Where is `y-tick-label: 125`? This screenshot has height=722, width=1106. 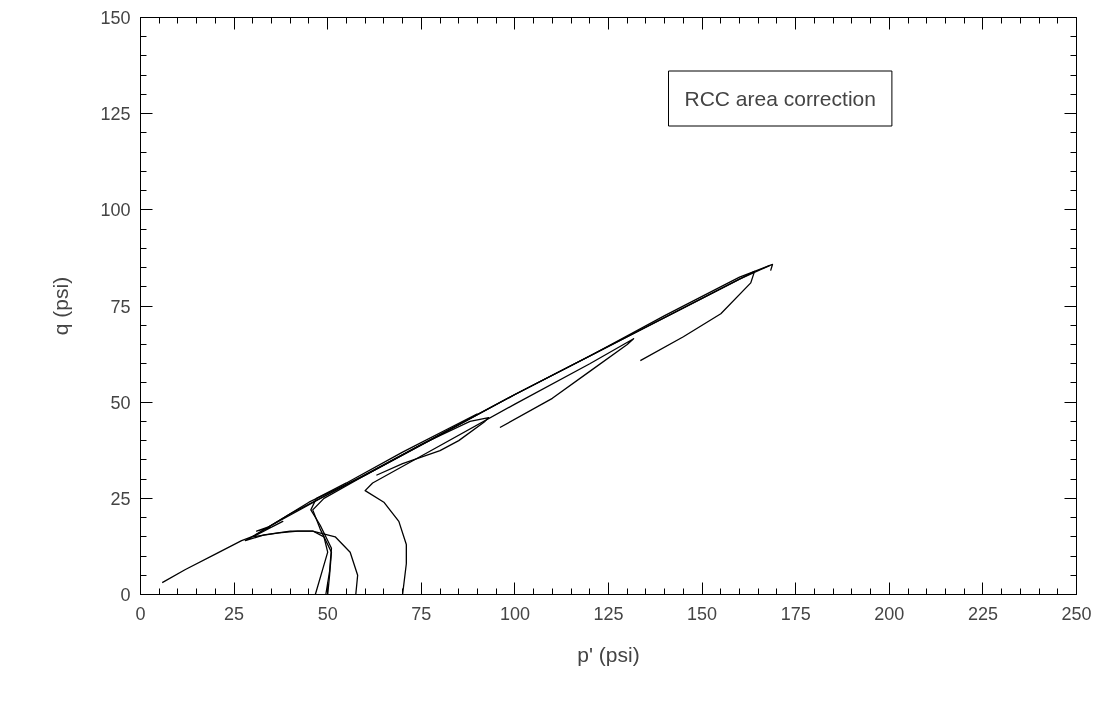 y-tick-label: 125 is located at coordinates (115, 114).